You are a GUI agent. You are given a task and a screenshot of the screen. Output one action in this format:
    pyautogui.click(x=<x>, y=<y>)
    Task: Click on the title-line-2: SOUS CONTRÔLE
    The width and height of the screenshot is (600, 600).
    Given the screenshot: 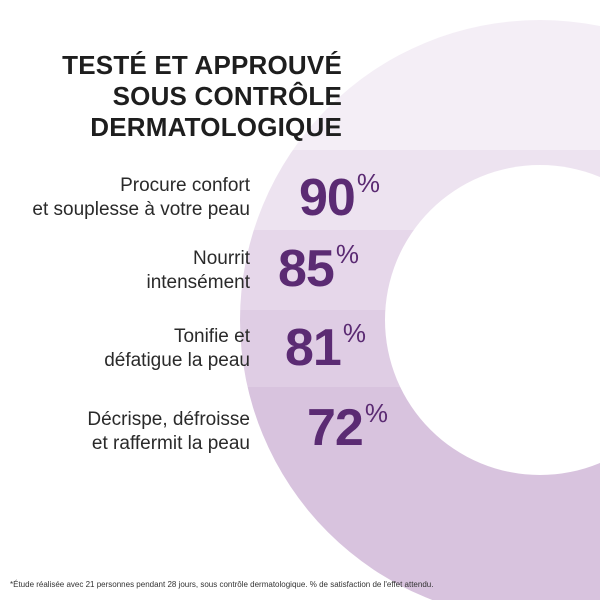 What is the action you would take?
    pyautogui.click(x=227, y=96)
    